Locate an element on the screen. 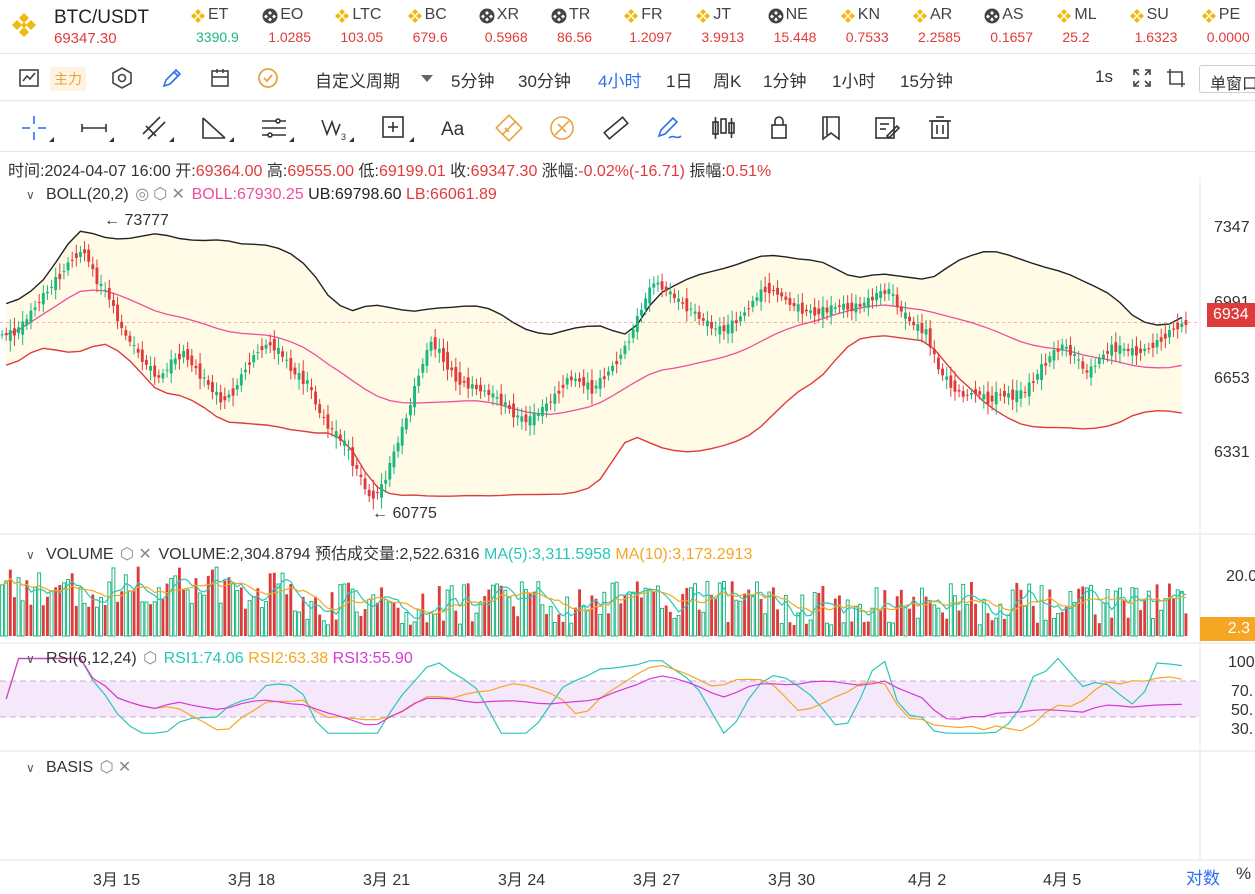 This screenshot has width=1255, height=894. ticker-item: SU 1.6323 is located at coordinates (1162, 27).